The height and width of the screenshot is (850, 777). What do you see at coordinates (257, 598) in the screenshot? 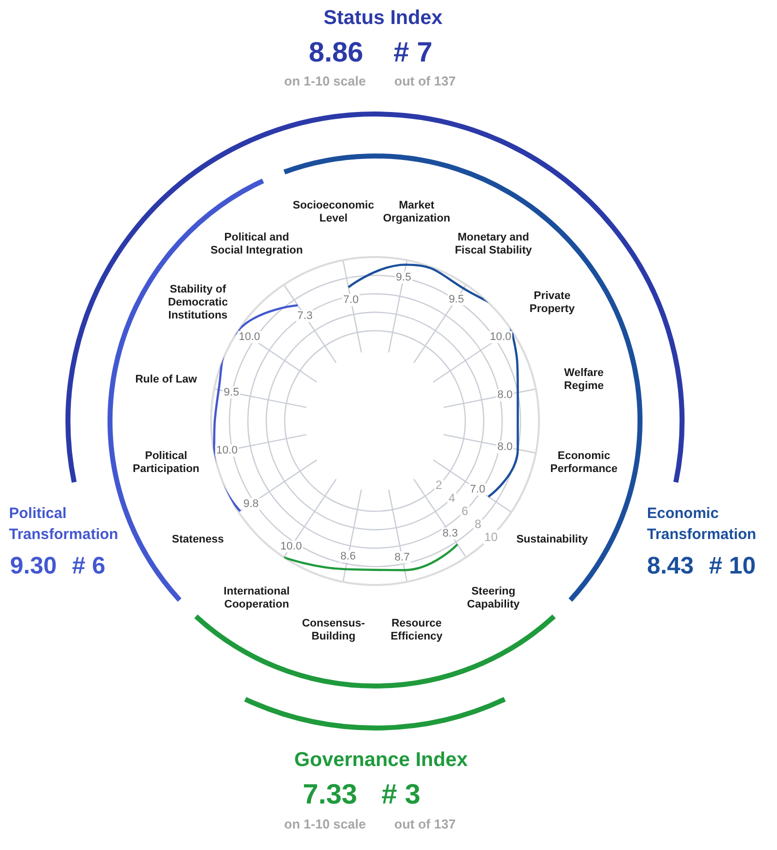
I see `spoke-label: International Cooperation` at bounding box center [257, 598].